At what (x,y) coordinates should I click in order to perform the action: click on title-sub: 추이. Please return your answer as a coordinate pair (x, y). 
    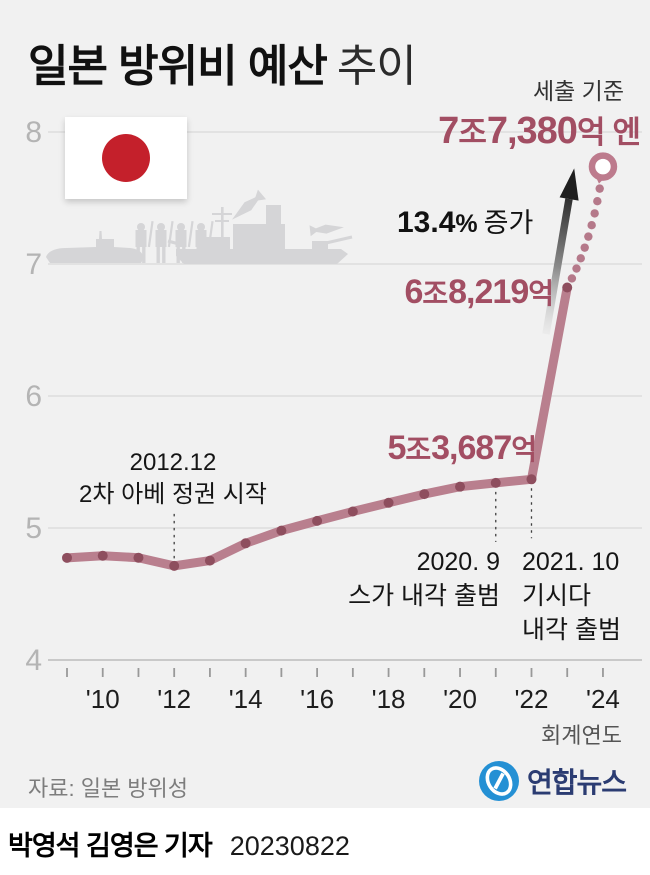
    Looking at the image, I should click on (376, 66).